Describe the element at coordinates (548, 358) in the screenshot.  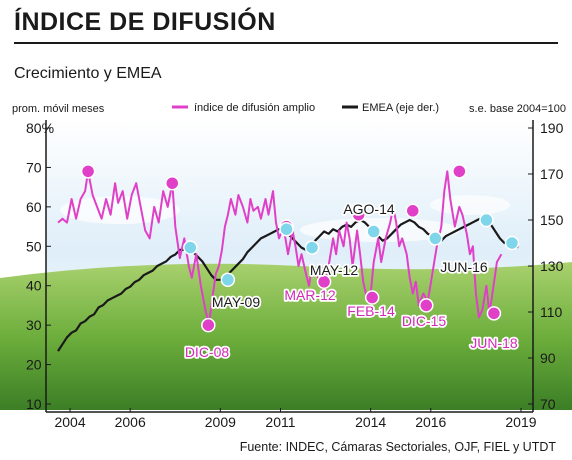
I see `right-tick-label: 90` at that location.